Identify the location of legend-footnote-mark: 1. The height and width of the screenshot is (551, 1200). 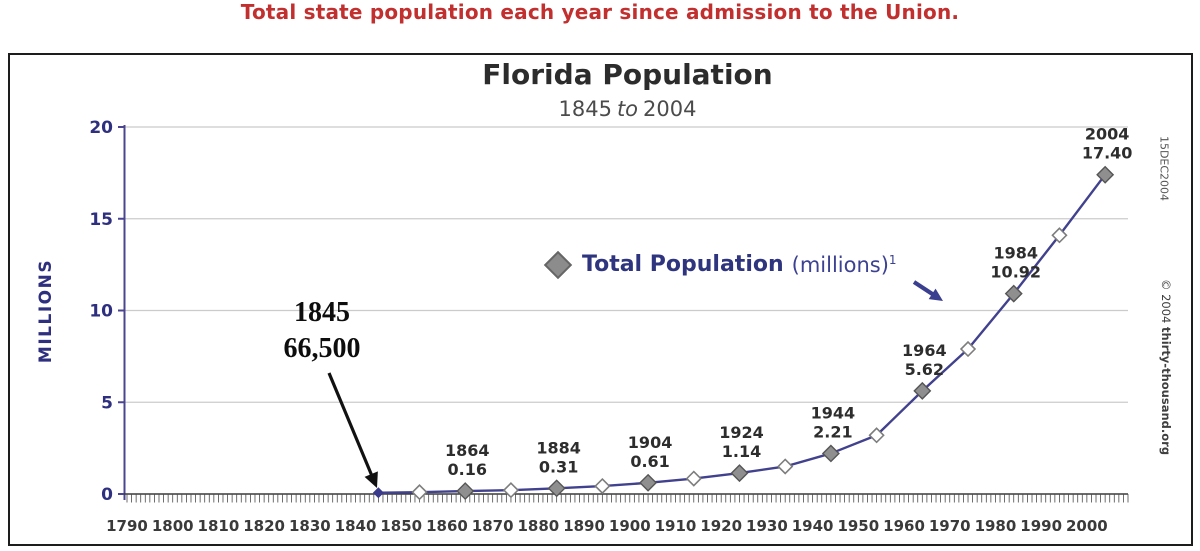
(892, 259).